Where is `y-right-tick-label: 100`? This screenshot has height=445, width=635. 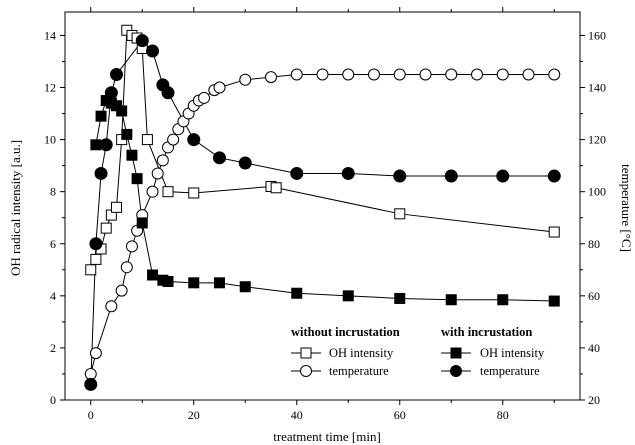 y-right-tick-label: 100 is located at coordinates (597, 192).